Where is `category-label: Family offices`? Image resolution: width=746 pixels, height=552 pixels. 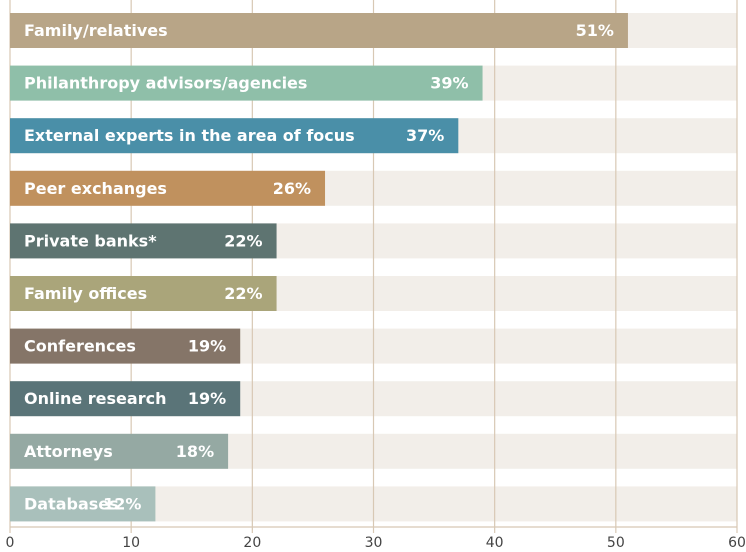
category-label: Family offices is located at coordinates (85, 293).